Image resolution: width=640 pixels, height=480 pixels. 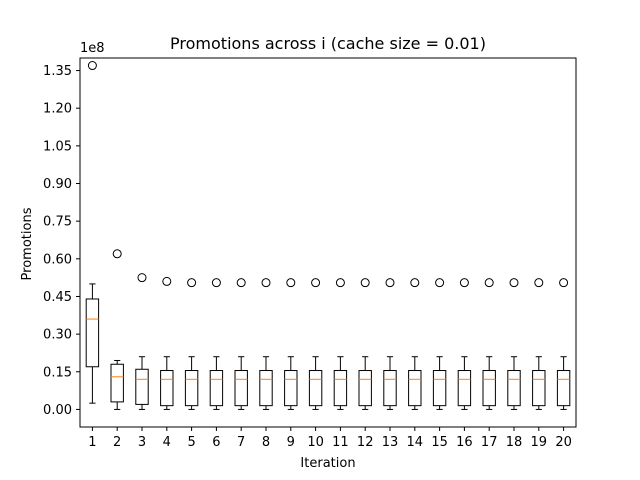 I want to click on x-tick-label: 20, so click(x=563, y=442).